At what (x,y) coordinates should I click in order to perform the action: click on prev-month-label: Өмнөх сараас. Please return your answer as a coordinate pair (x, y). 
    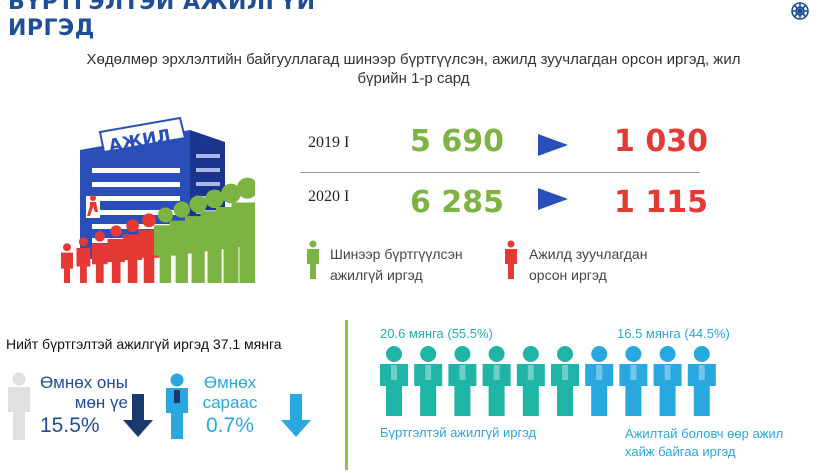
    Looking at the image, I should click on (230, 393).